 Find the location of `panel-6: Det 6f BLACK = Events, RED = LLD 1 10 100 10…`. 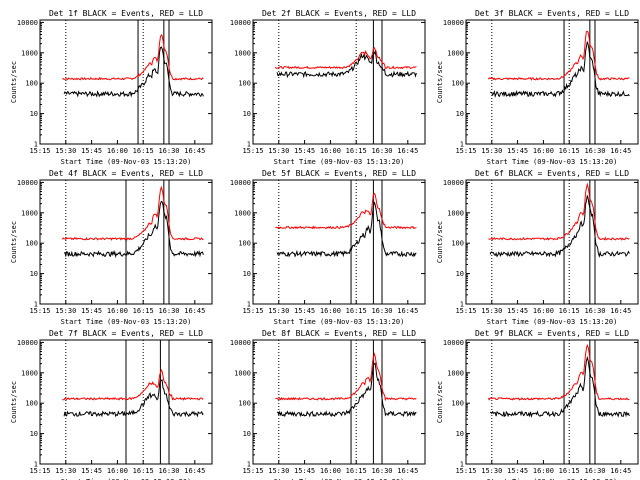

panel-6: Det 6f BLACK = Events, RED = LLD 1 10 100 10… is located at coordinates (537, 242).